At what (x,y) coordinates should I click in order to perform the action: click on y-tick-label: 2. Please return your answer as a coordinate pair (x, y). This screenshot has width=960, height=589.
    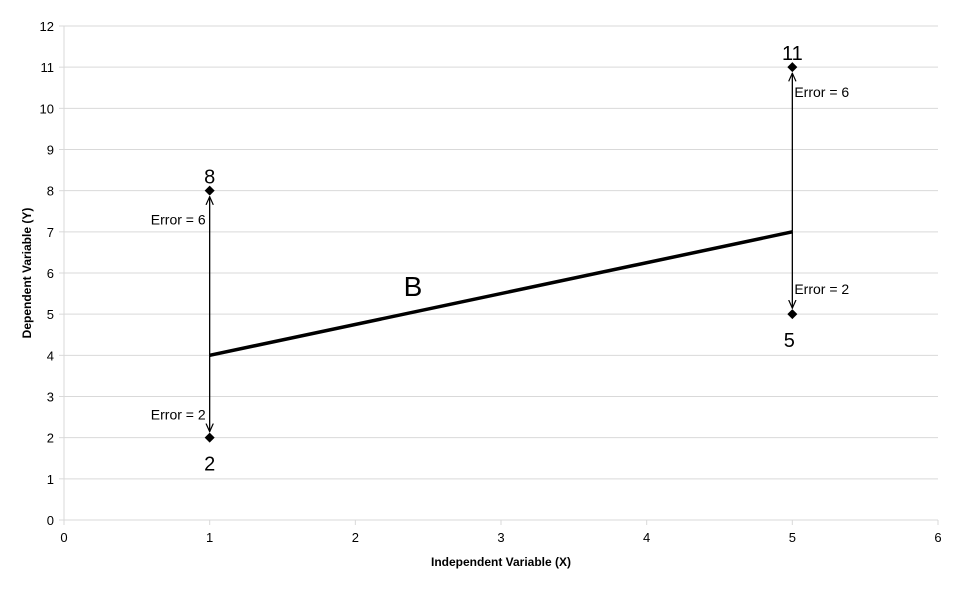
    Looking at the image, I should click on (50, 438).